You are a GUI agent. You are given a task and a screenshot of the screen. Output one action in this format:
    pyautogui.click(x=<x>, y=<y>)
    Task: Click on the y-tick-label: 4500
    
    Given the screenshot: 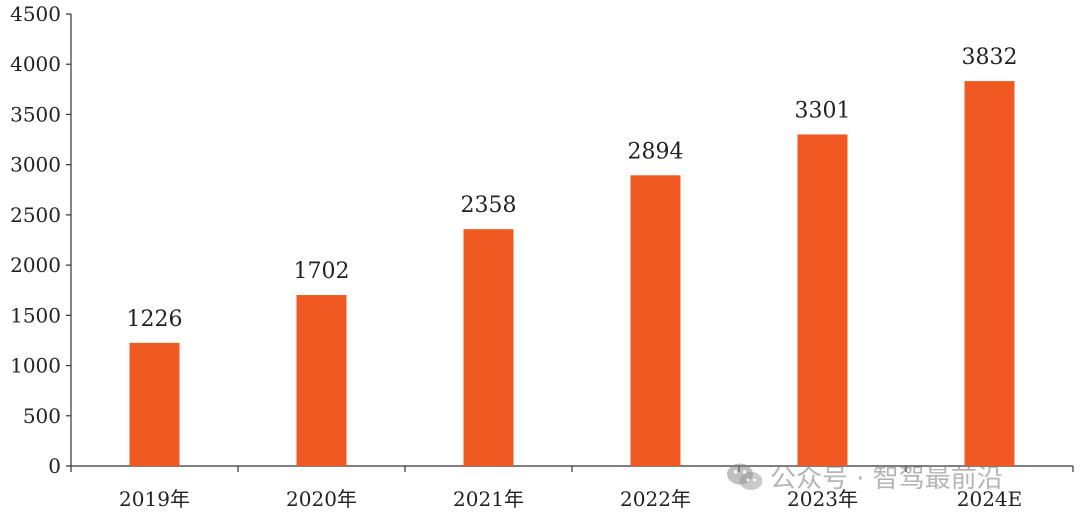 What is the action you would take?
    pyautogui.click(x=35, y=14)
    